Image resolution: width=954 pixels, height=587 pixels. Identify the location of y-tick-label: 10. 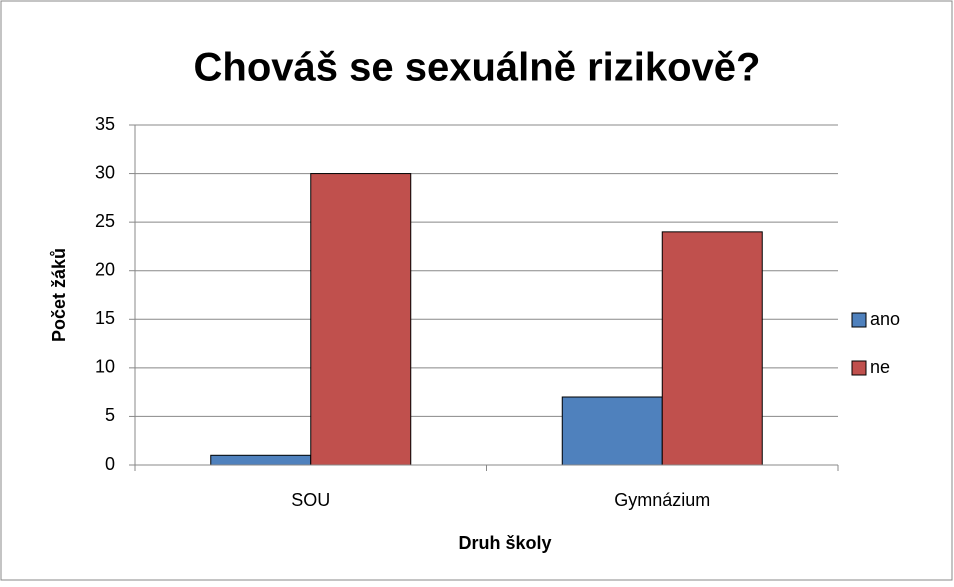
(105, 367).